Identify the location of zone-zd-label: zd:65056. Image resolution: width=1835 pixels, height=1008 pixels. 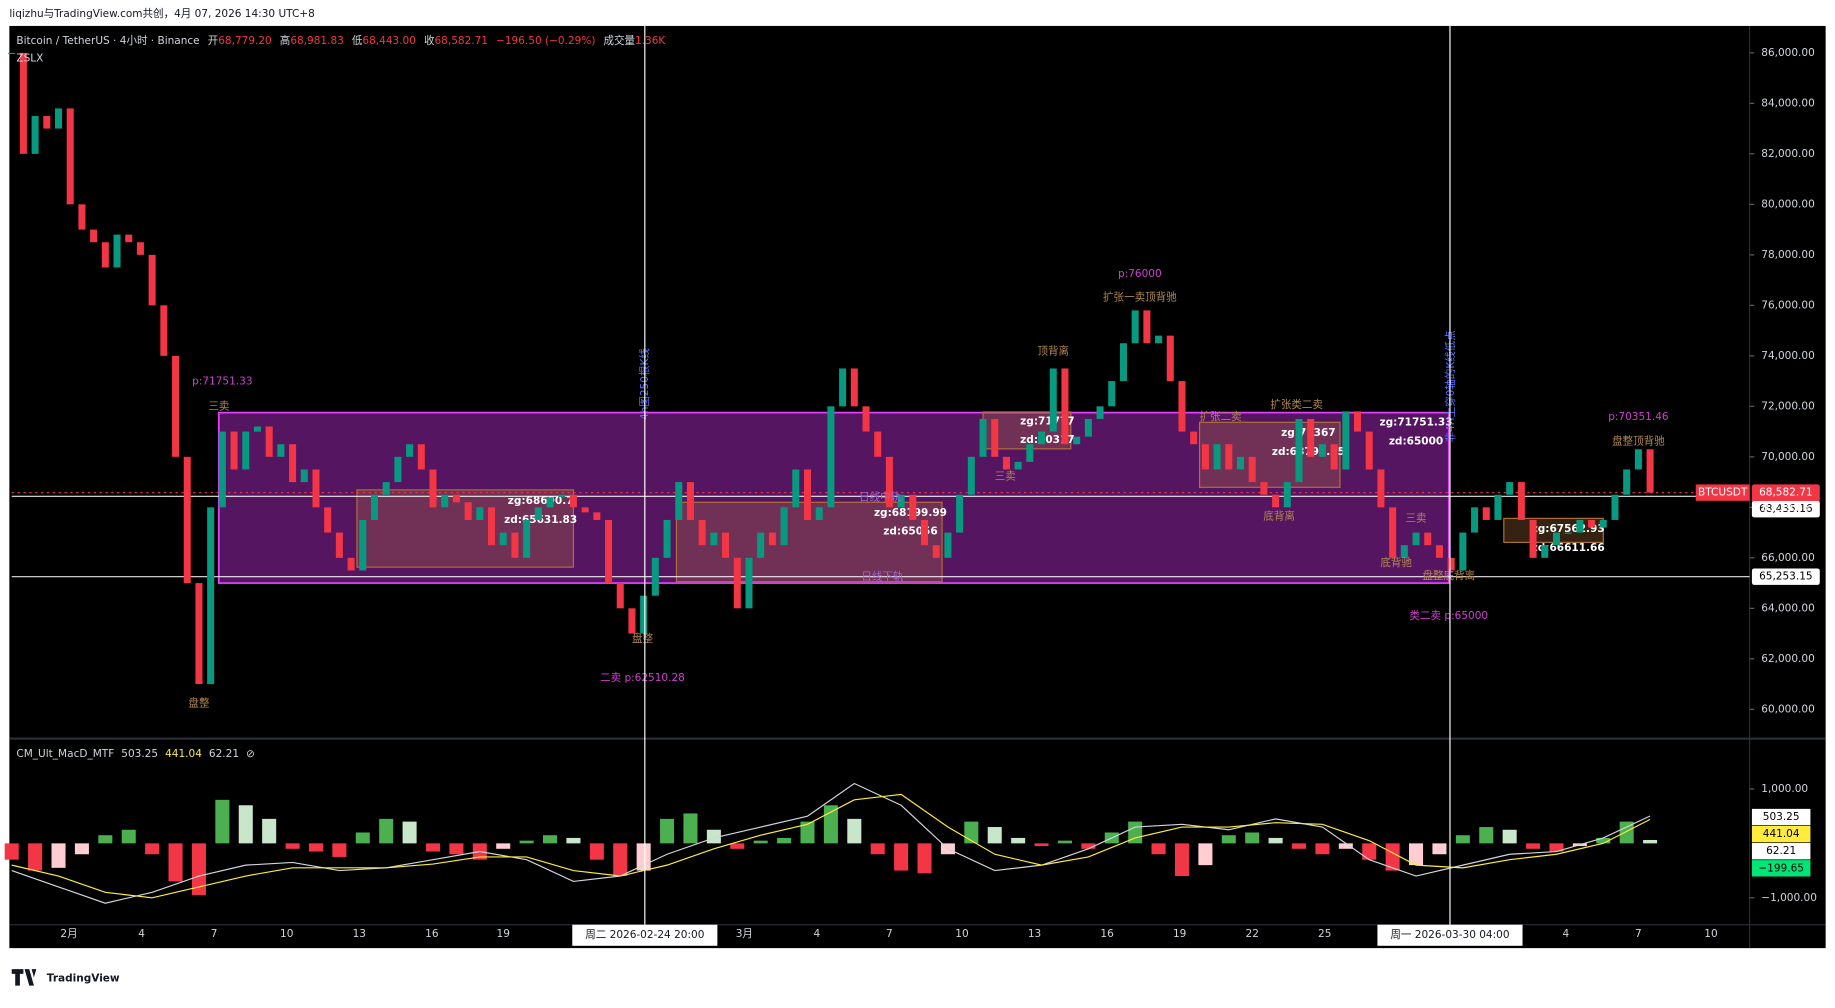
(910, 532).